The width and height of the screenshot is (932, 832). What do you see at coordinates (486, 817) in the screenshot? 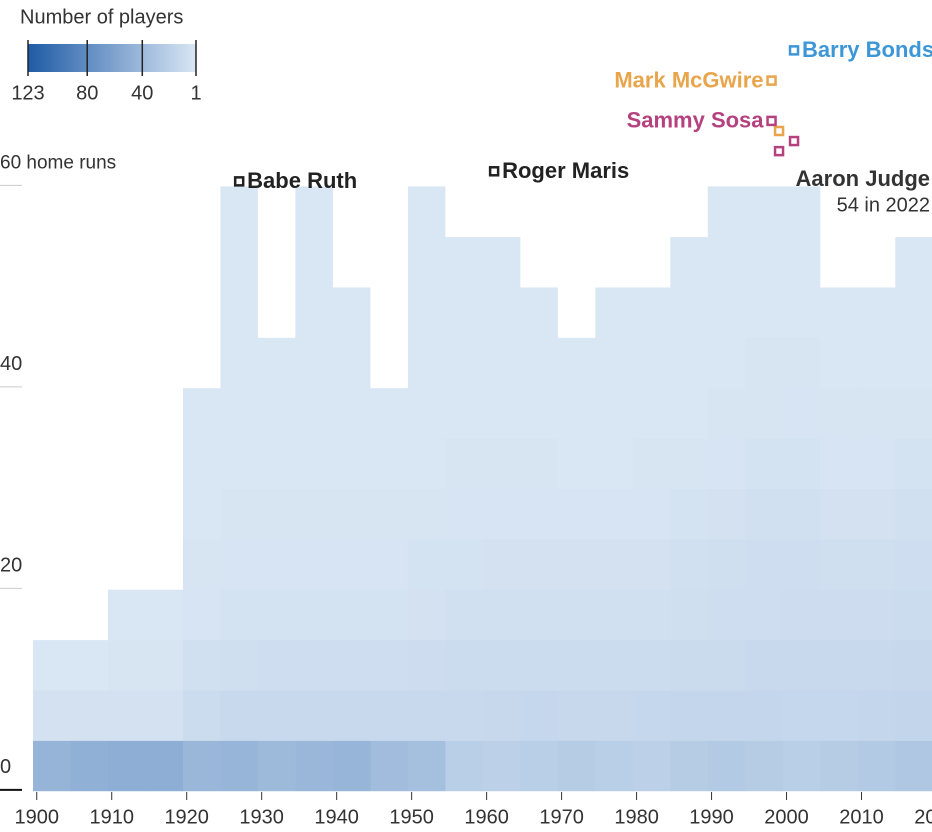
I see `x-tick-label: 1960` at bounding box center [486, 817].